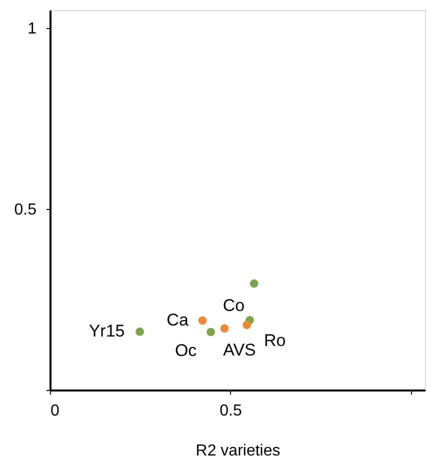 This screenshot has height=463, width=427. What do you see at coordinates (275, 340) in the screenshot?
I see `annotation: Ro` at bounding box center [275, 340].